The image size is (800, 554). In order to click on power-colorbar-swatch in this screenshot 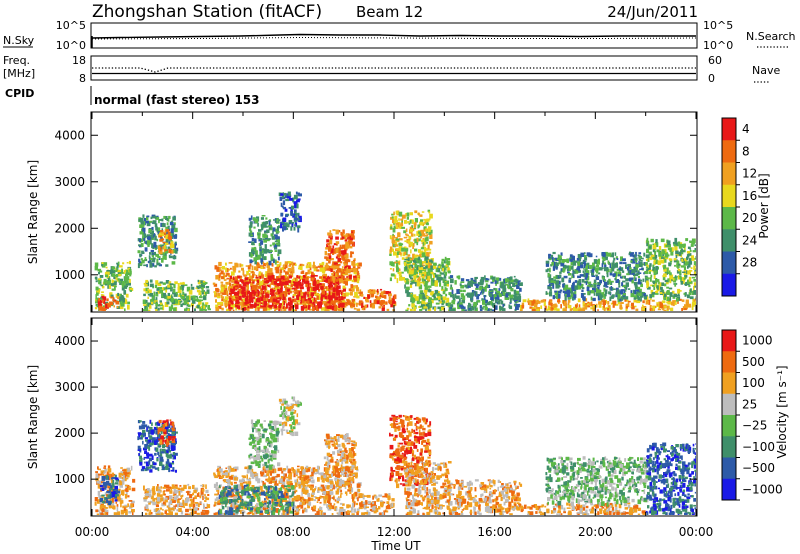, I will do `click(729, 240)`.